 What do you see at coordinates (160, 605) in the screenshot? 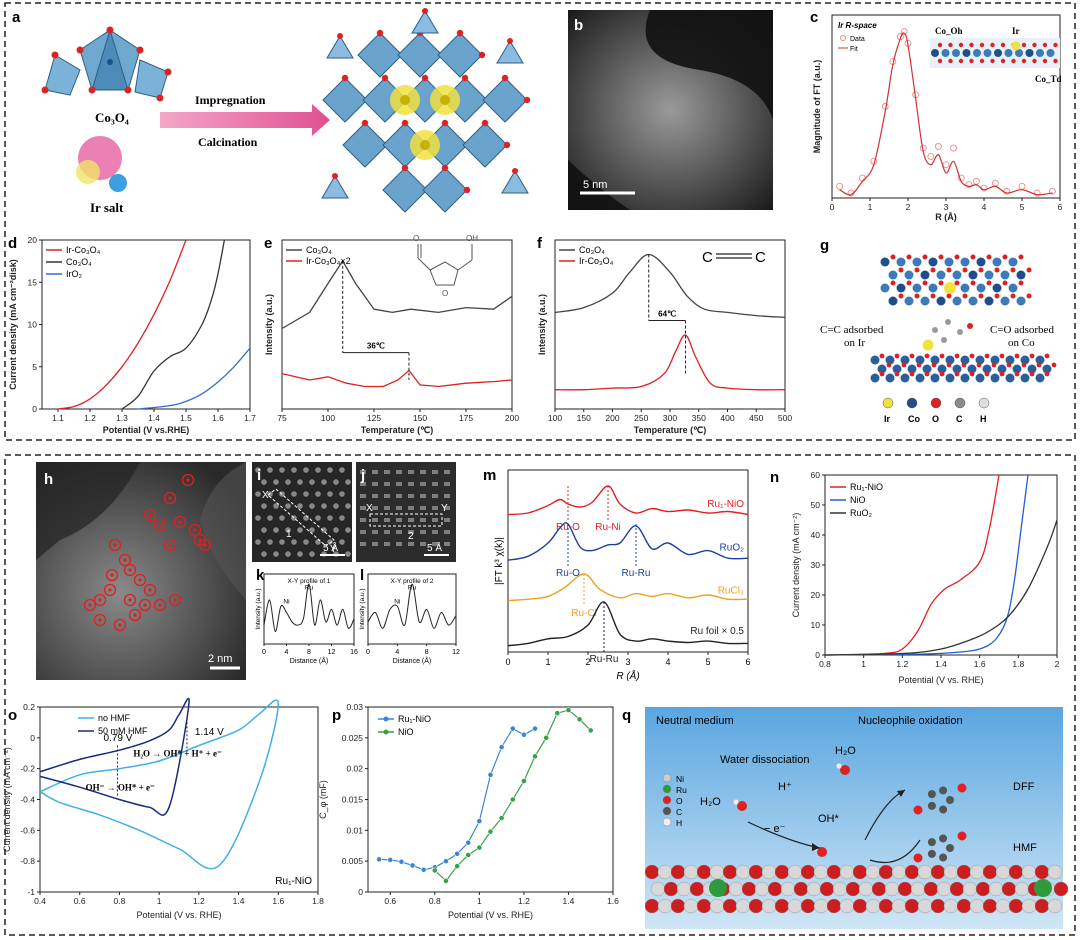
I see `atom-marker-dot` at bounding box center [160, 605].